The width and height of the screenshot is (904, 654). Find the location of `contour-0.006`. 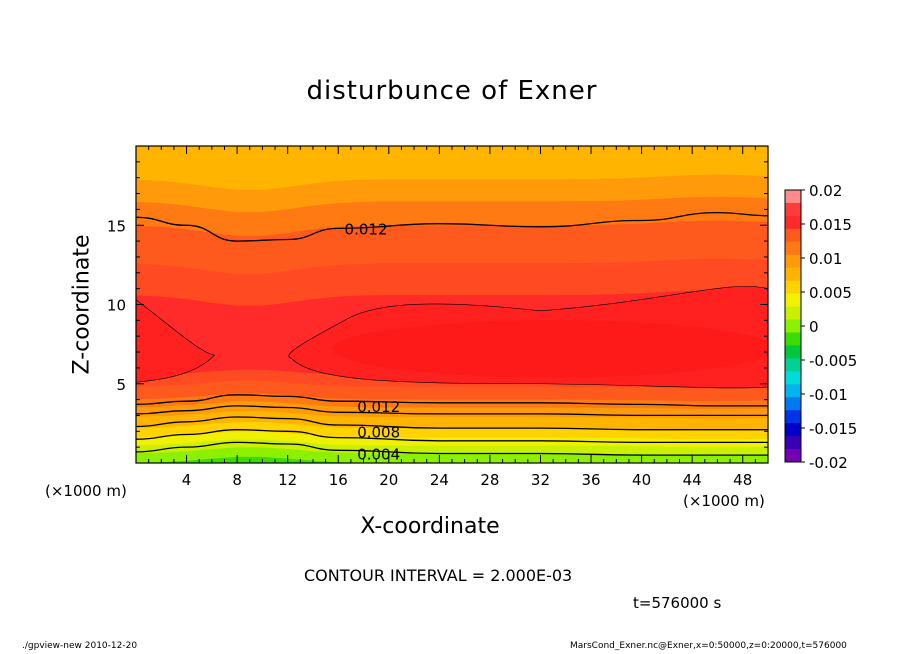

contour-0.006 is located at coordinates (452, 436).